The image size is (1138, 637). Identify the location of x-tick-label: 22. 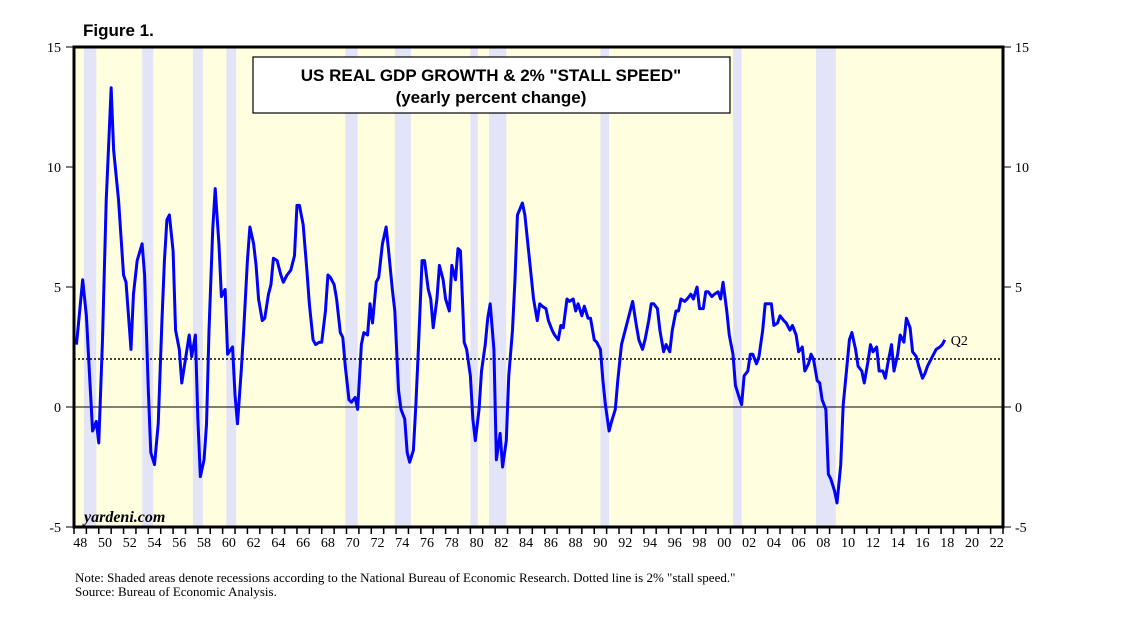
(997, 543).